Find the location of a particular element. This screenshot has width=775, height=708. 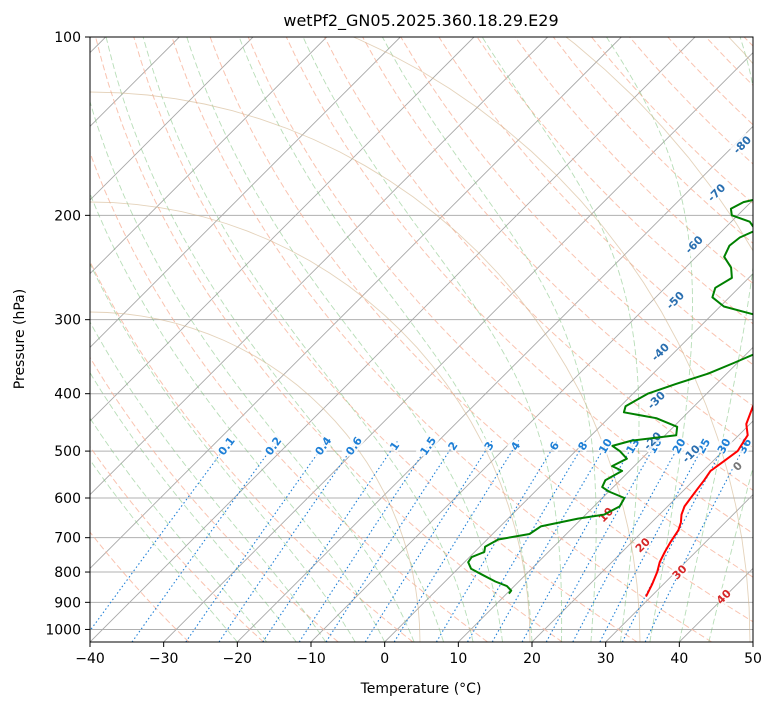

y-tick-label: 400 is located at coordinates (67, 395).